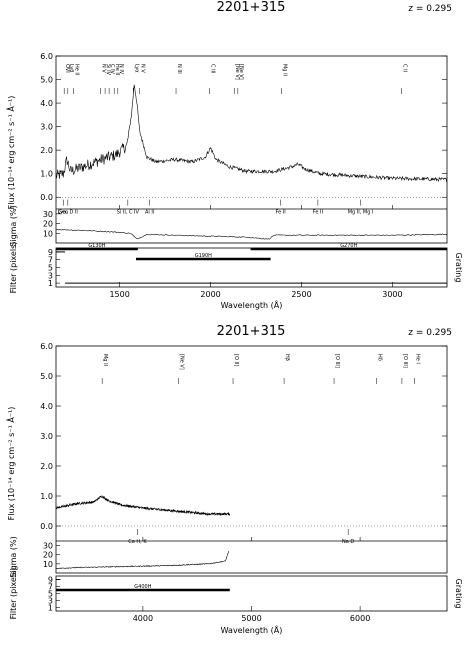 The height and width of the screenshot is (648, 468). Describe the element at coordinates (348, 246) in the screenshot. I see `grating-name: G270H` at that location.